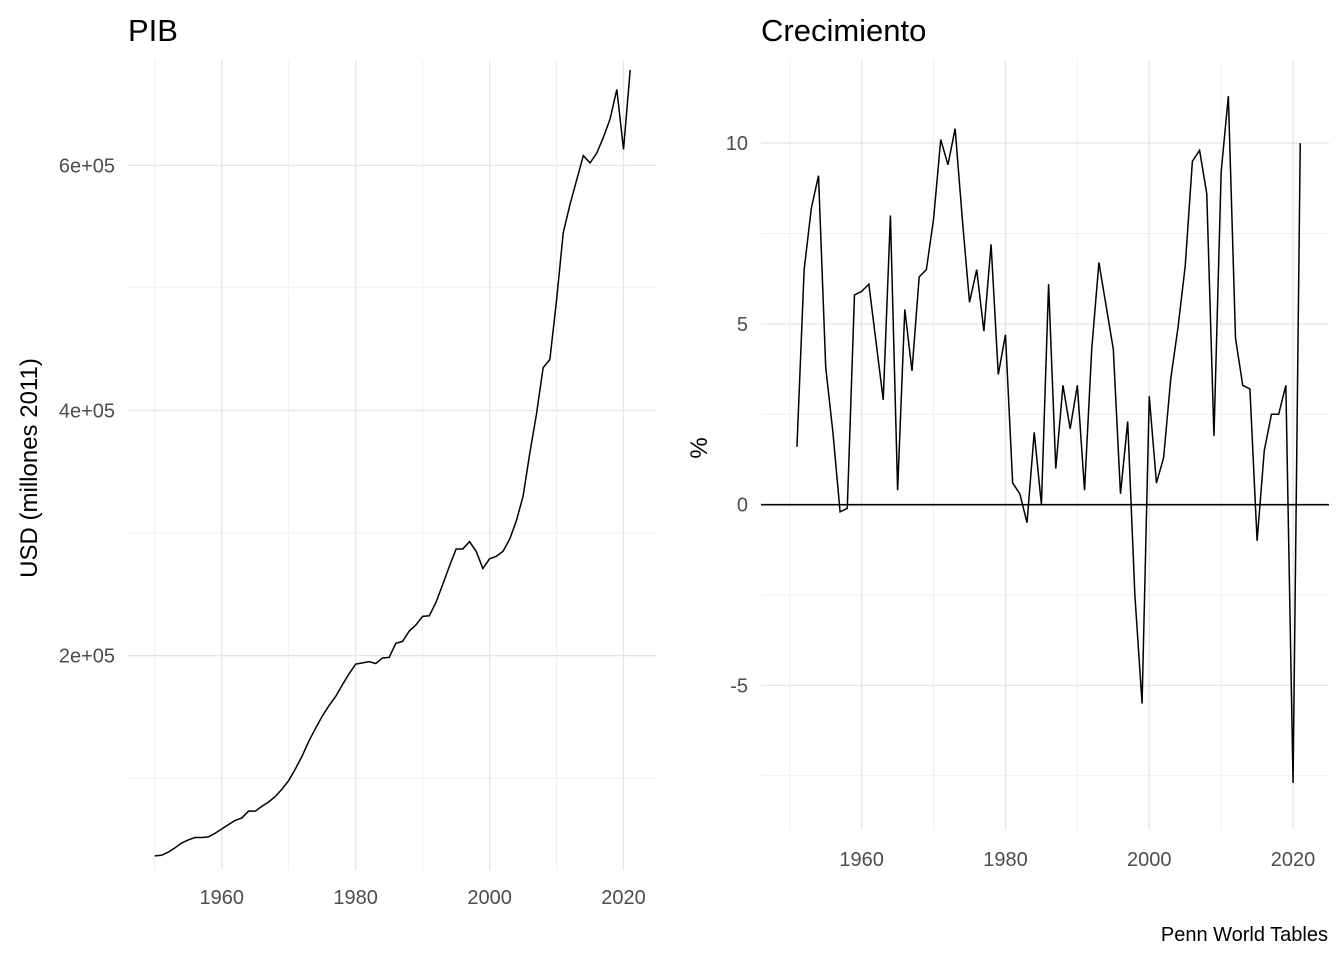 Image resolution: width=1344 pixels, height=960 pixels. What do you see at coordinates (623, 898) in the screenshot?
I see `pib-x-tick-label: 2020` at bounding box center [623, 898].